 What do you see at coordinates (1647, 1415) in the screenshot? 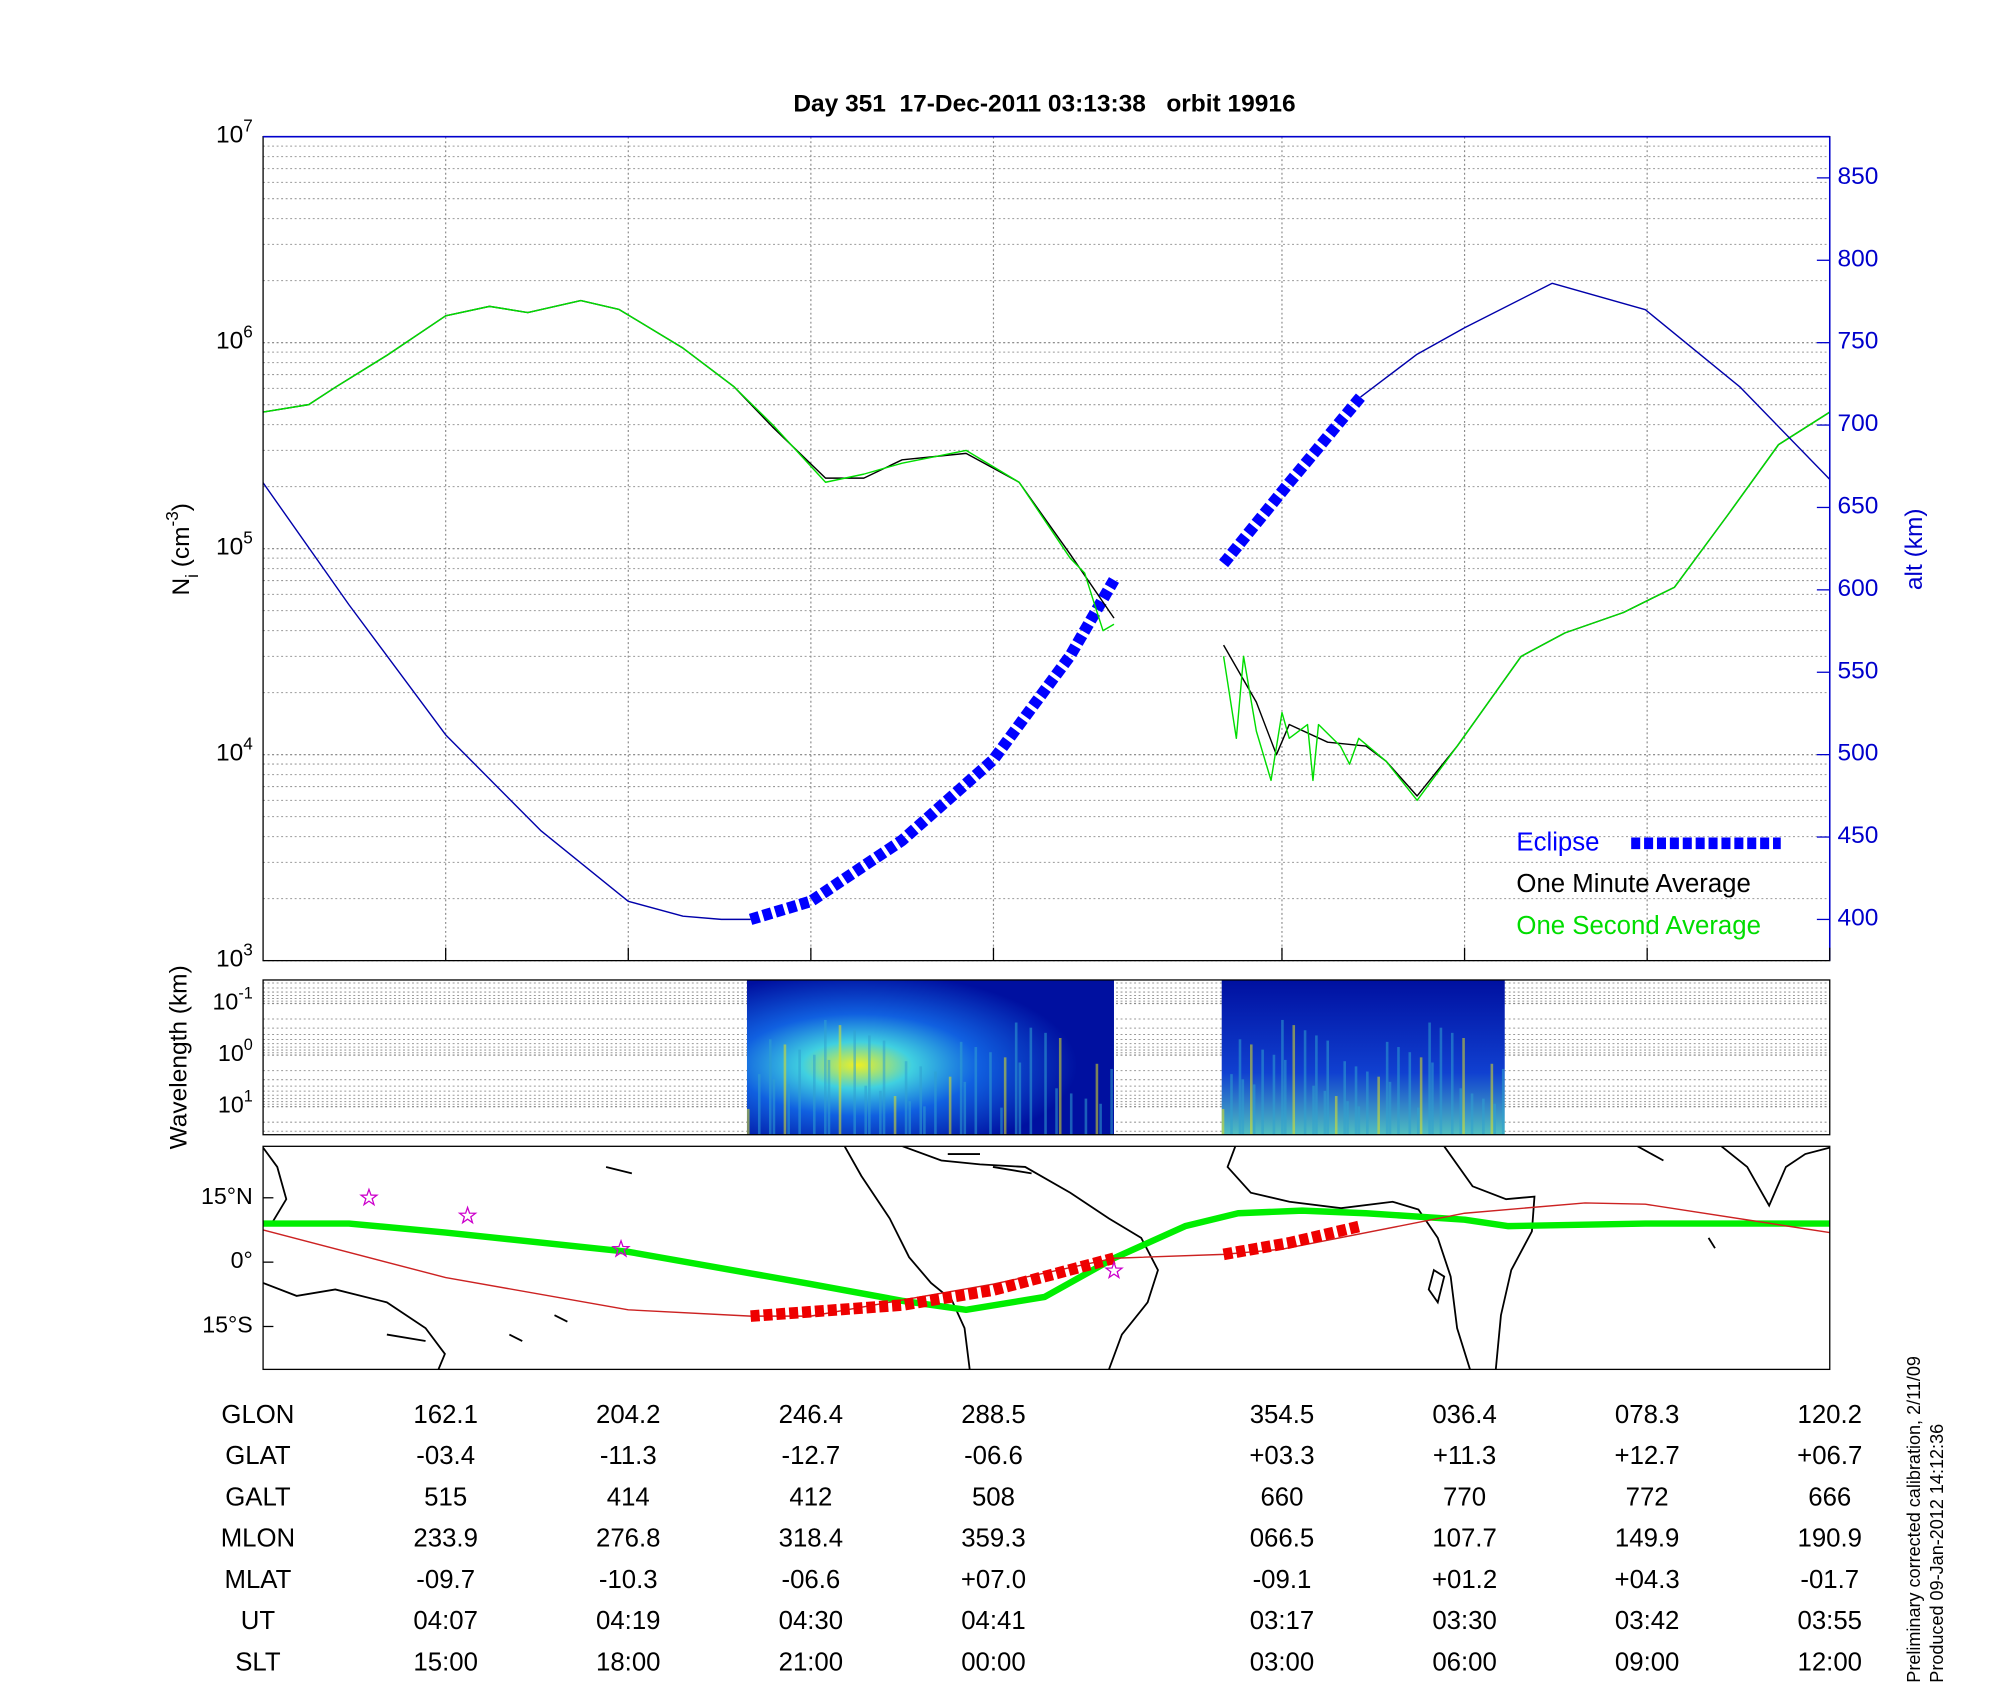
I see `table-cell: 078.3` at bounding box center [1647, 1415].